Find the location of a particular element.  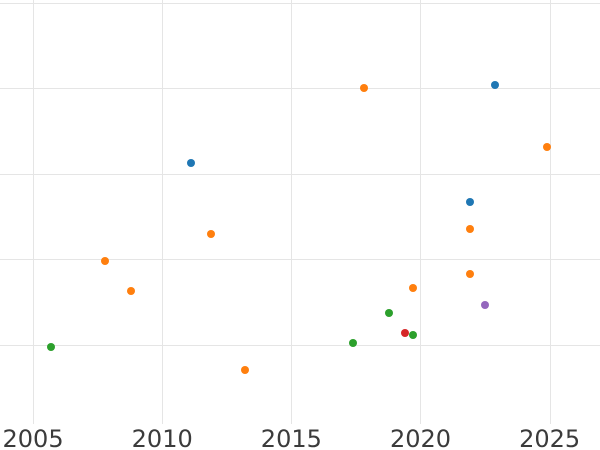

gridline-x-2015 is located at coordinates (291, 212).